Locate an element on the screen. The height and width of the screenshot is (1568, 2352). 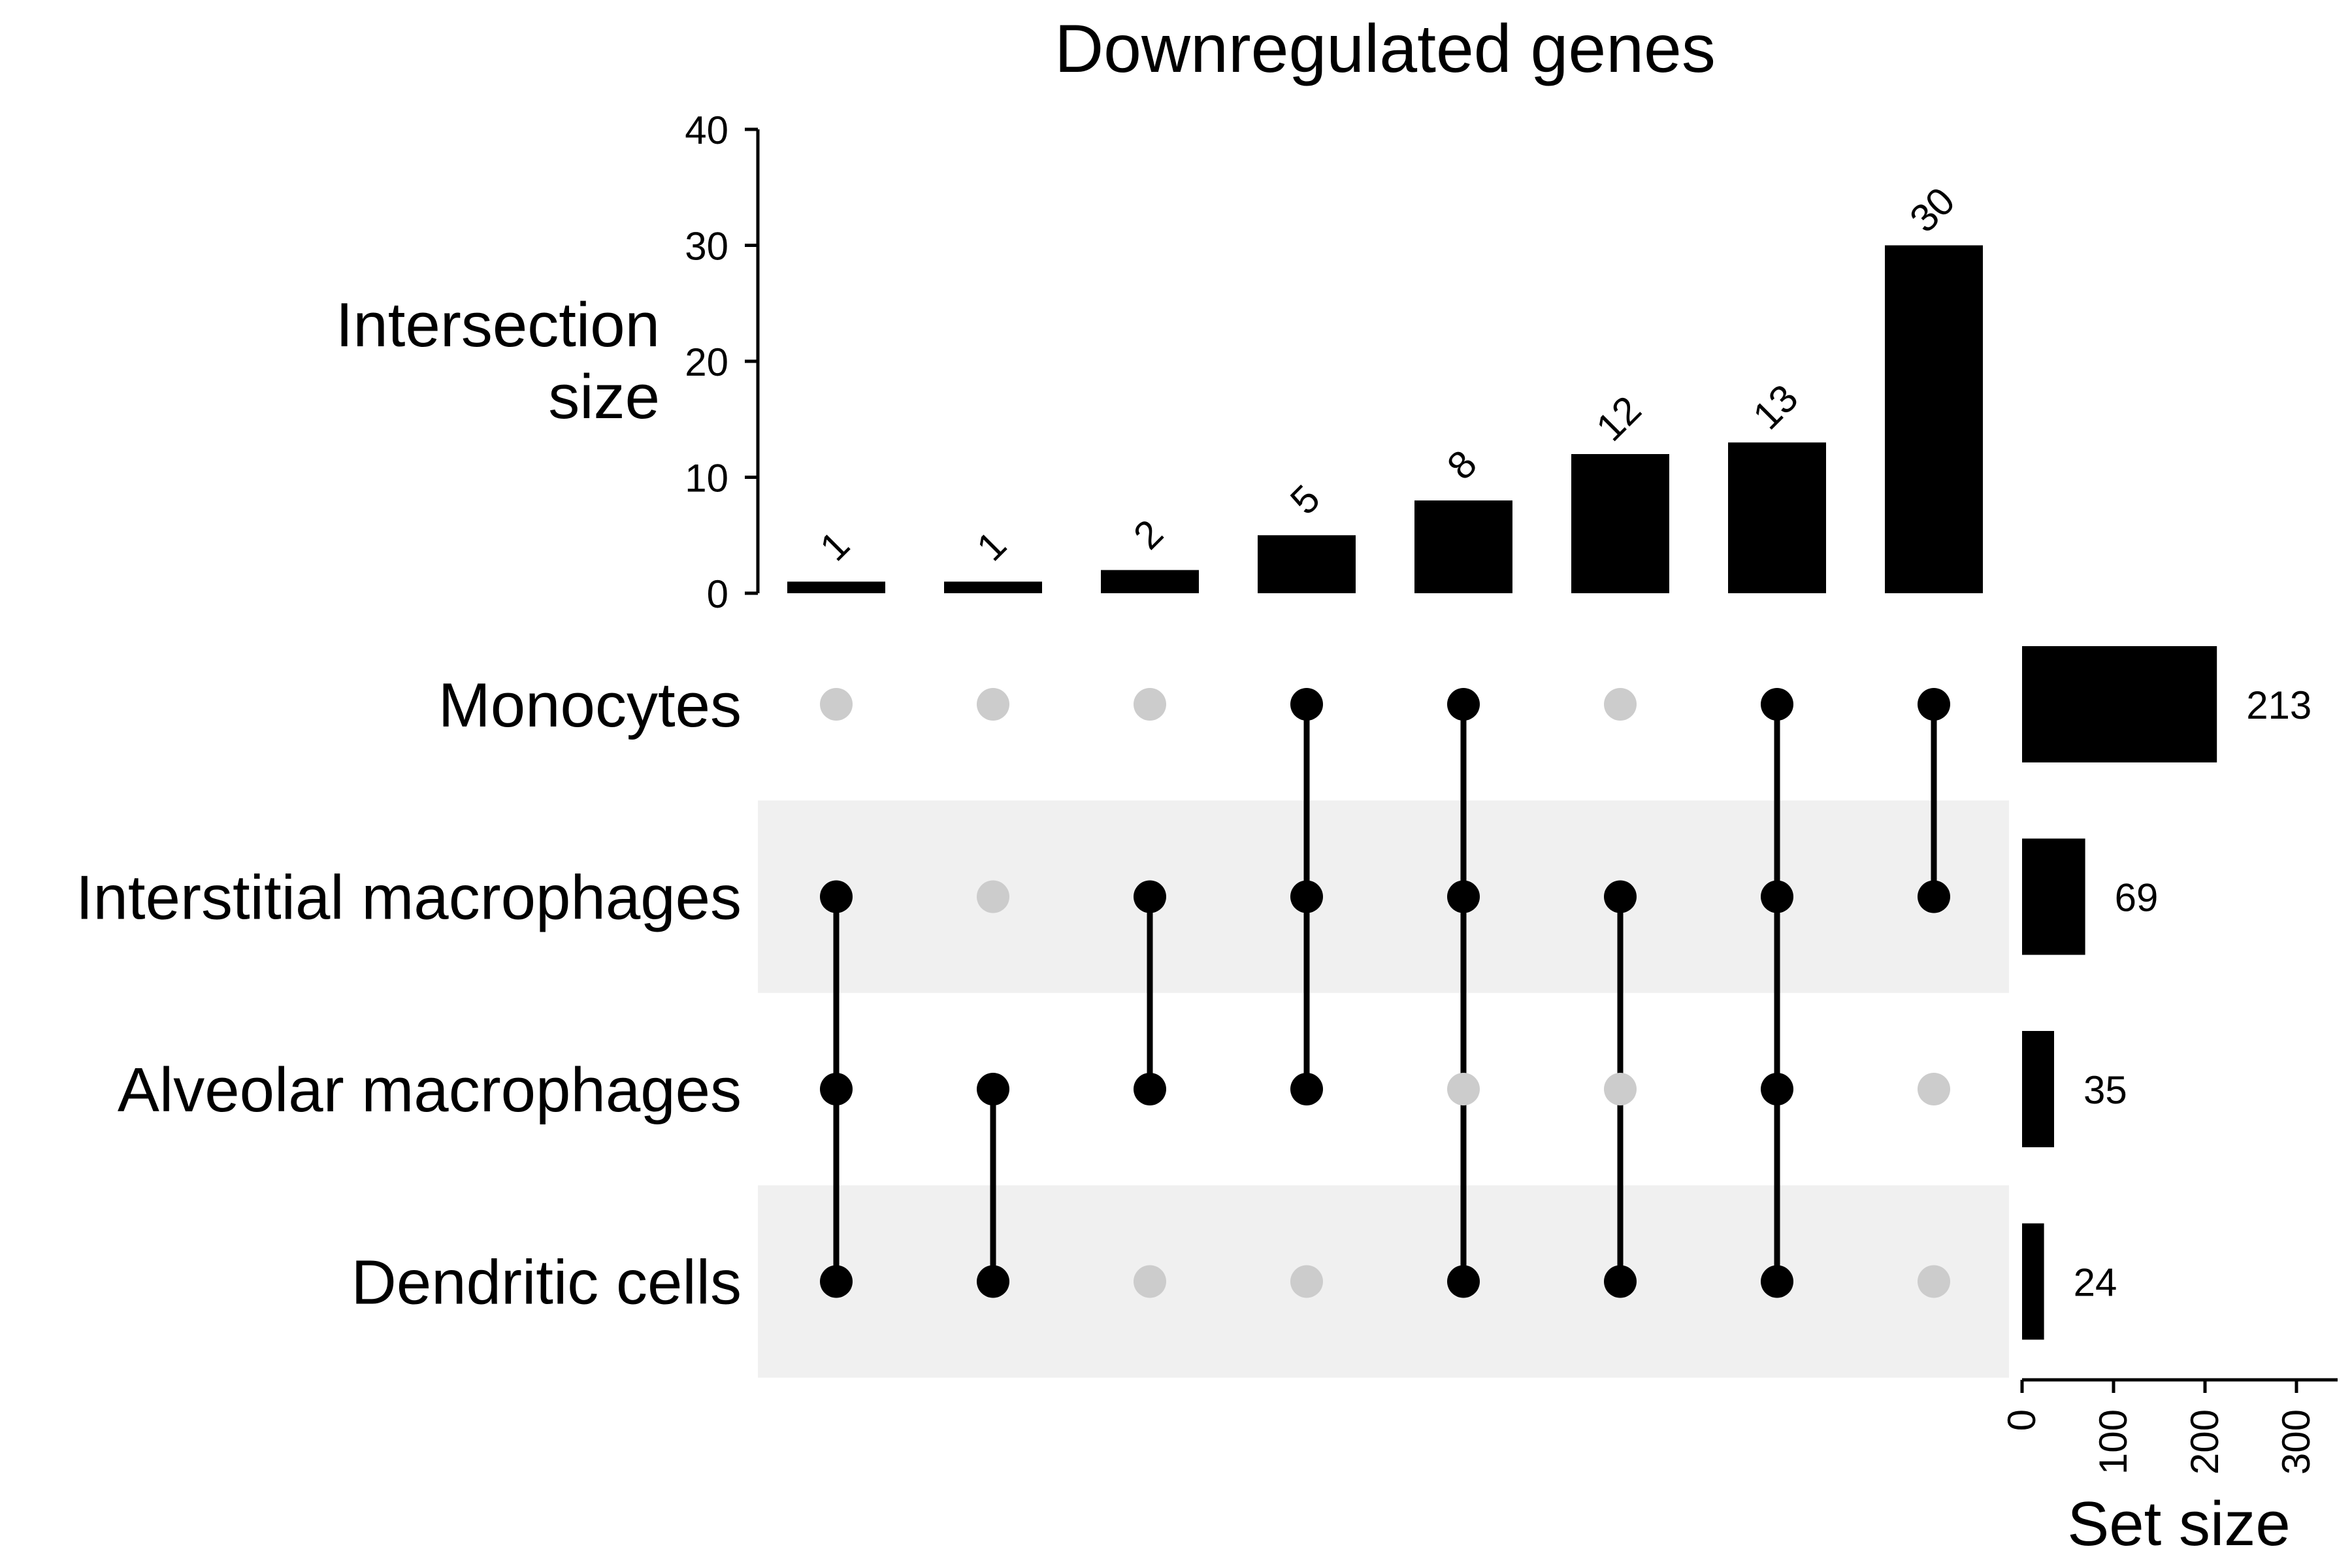
intersection-size-label-line-1: Intersection is located at coordinates (498, 325).